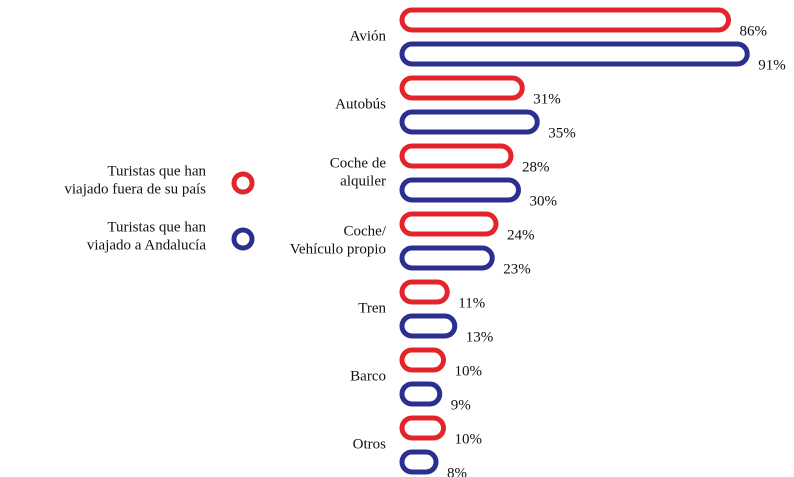 This screenshot has width=794, height=477. What do you see at coordinates (368, 36) in the screenshot?
I see `category-label: Avión` at bounding box center [368, 36].